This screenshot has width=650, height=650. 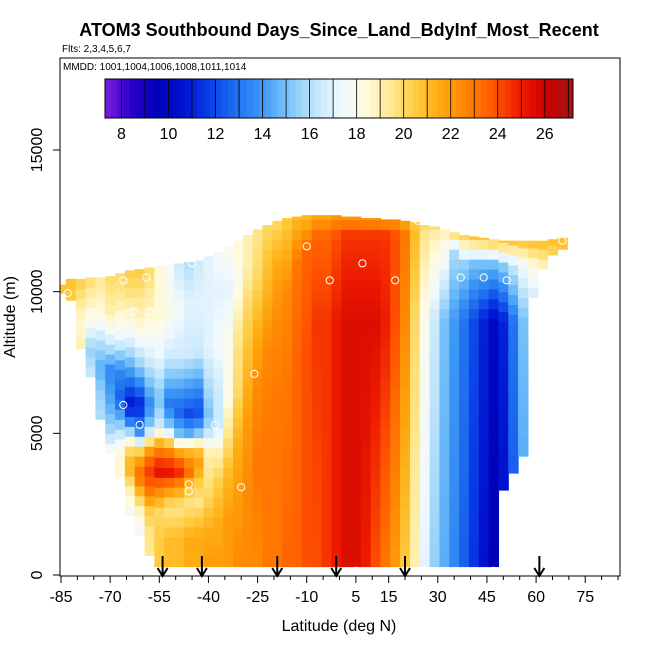 What do you see at coordinates (339, 626) in the screenshot?
I see `x-axis-label: Latitude (deg N)` at bounding box center [339, 626].